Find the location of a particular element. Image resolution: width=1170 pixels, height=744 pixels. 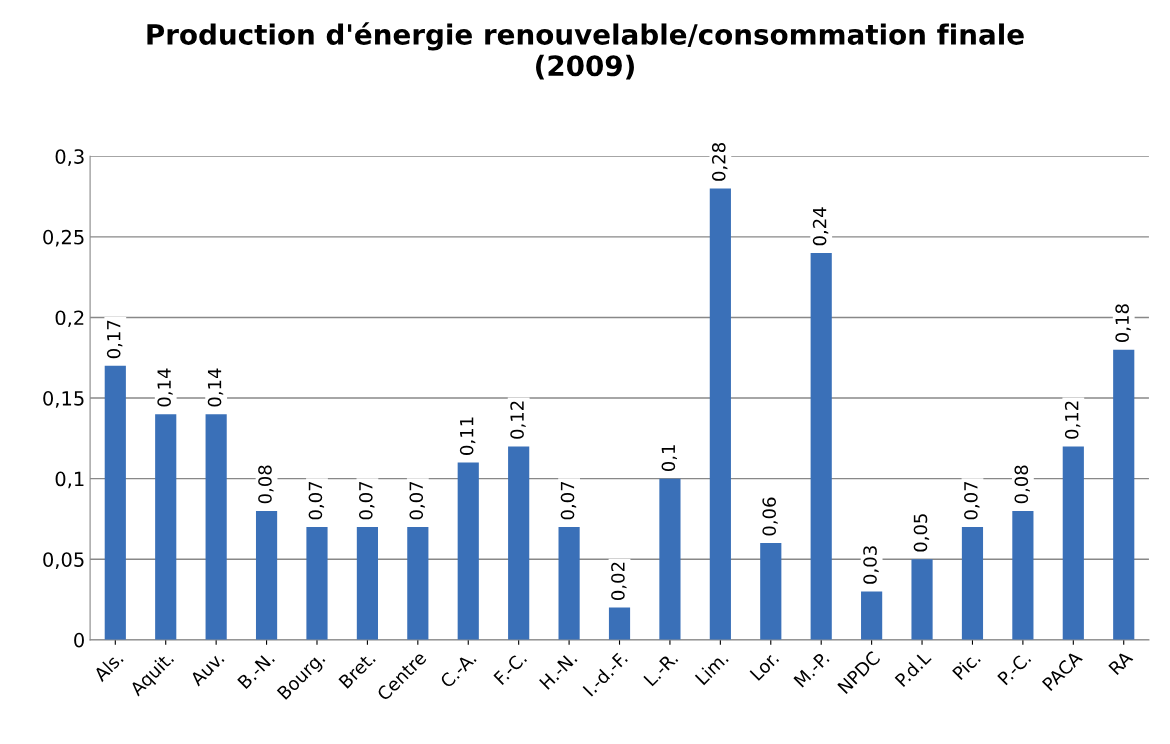

chart-title: Production d'énergie renouvelable/consommation finale (2009) is located at coordinates (585, 51).